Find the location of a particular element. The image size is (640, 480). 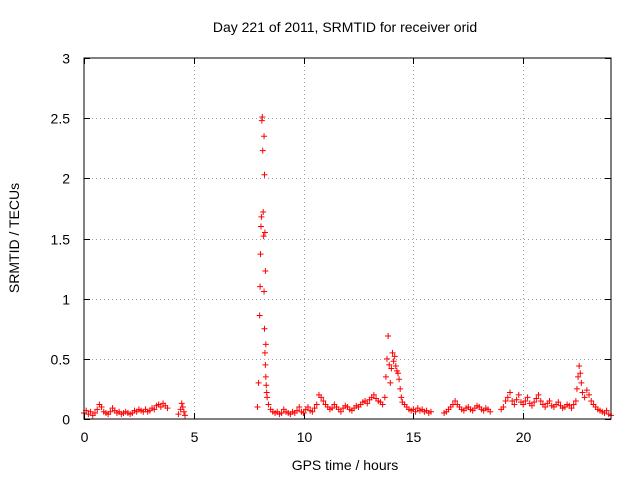

y-tick-label: 2 is located at coordinates (66, 179).